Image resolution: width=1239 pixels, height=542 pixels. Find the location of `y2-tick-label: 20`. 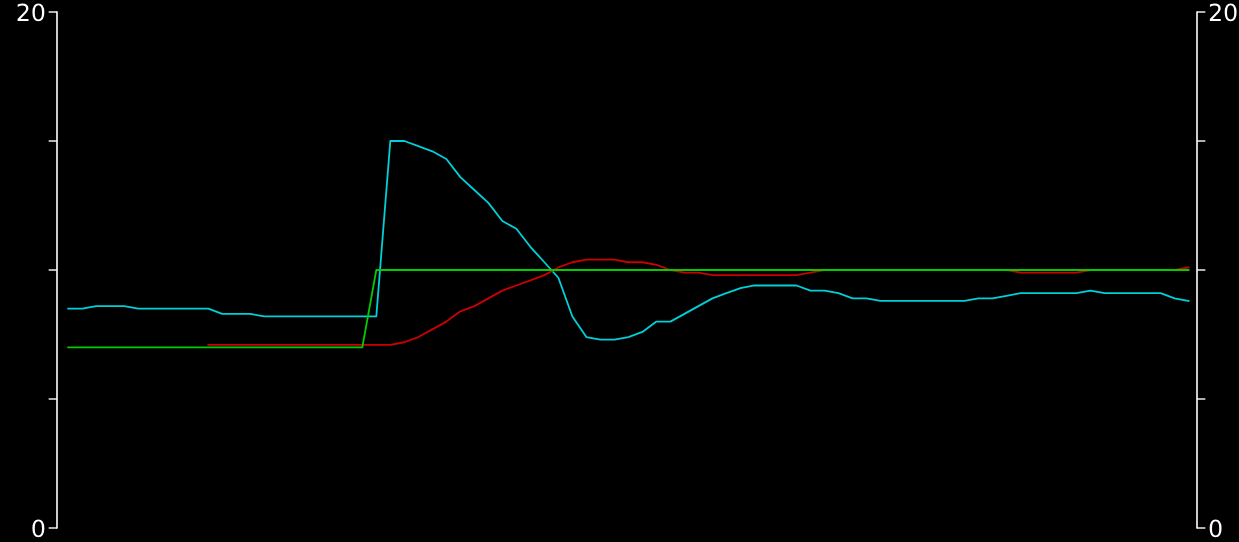

y2-tick-label: 20 is located at coordinates (1223, 12).